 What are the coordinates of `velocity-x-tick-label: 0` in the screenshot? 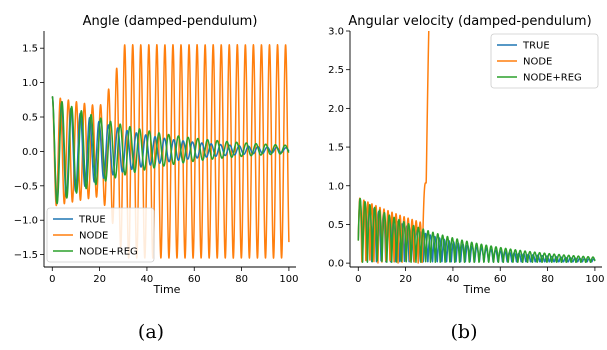 It's located at (358, 279).